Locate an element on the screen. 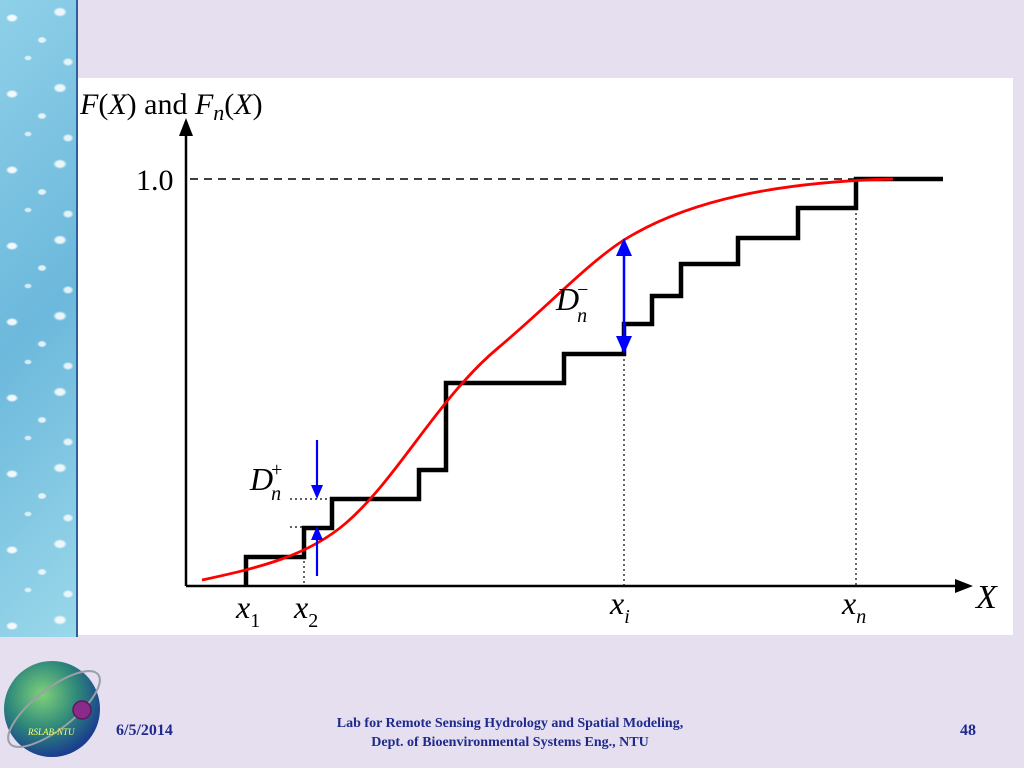 This screenshot has height=768, width=1024. dplus-sub: n is located at coordinates (276, 494).